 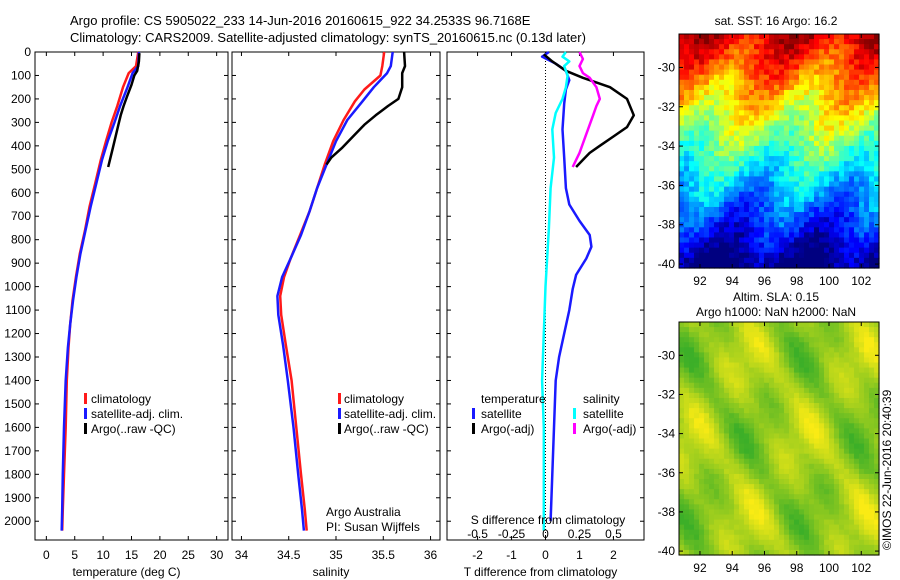 What do you see at coordinates (17, 357) in the screenshot?
I see `depth-tick-label: 1300` at bounding box center [17, 357].